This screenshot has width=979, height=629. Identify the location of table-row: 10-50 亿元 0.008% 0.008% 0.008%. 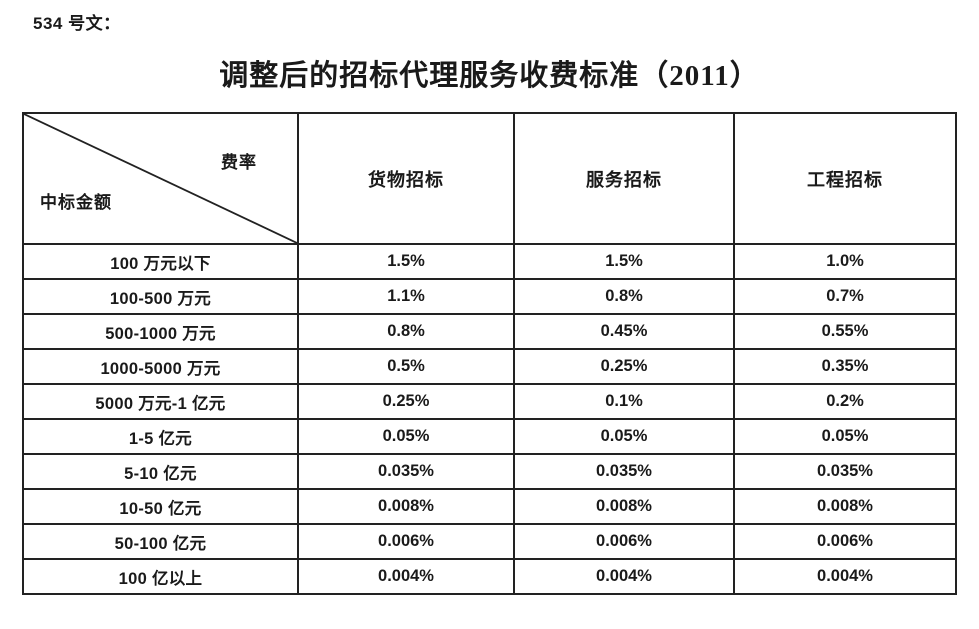
(489, 506).